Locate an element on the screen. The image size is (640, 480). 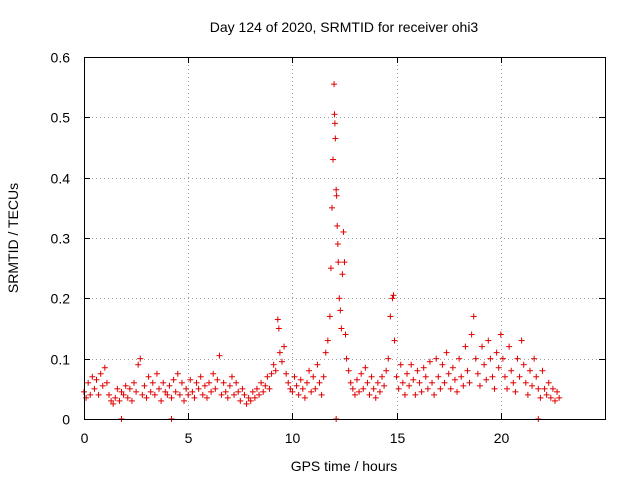
y-tick-label: 0.5 is located at coordinates (61, 118).